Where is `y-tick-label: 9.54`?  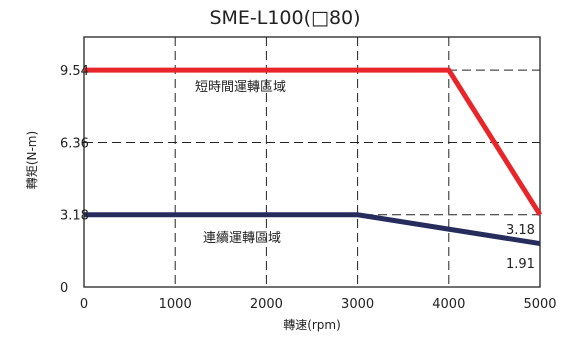 y-tick-label: 9.54 is located at coordinates (74, 71).